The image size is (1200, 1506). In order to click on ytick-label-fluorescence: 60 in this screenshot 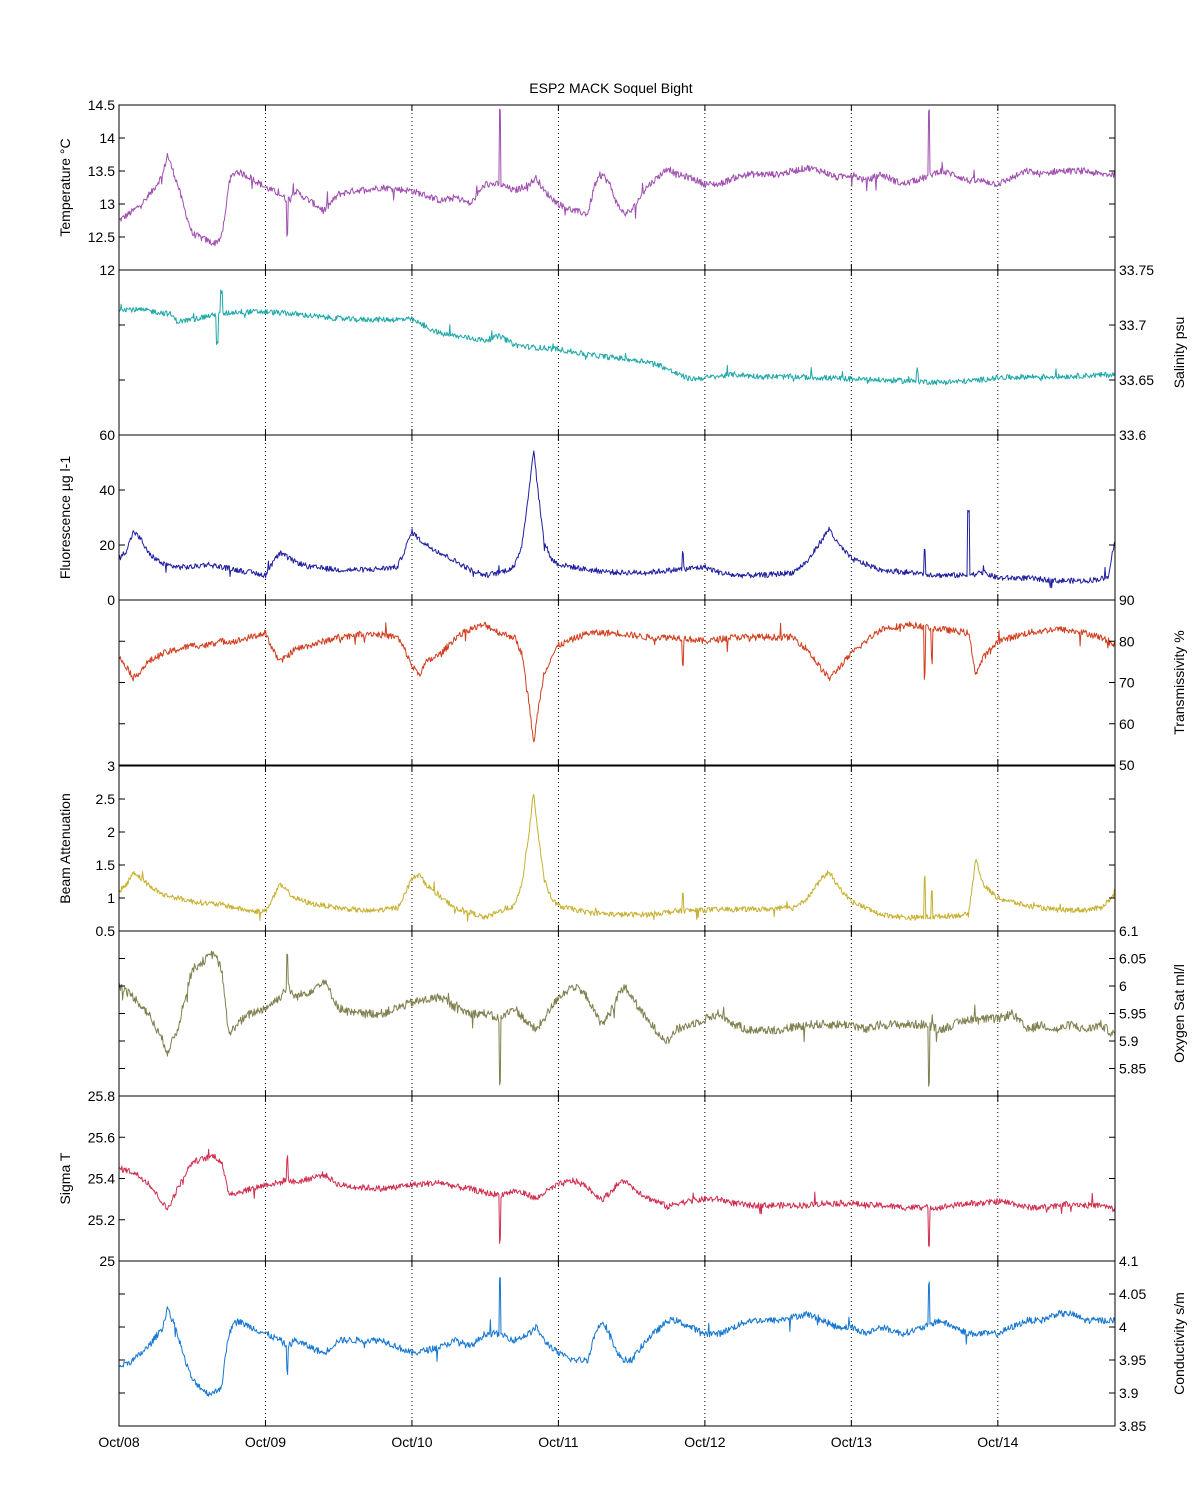, I will do `click(107, 435)`.